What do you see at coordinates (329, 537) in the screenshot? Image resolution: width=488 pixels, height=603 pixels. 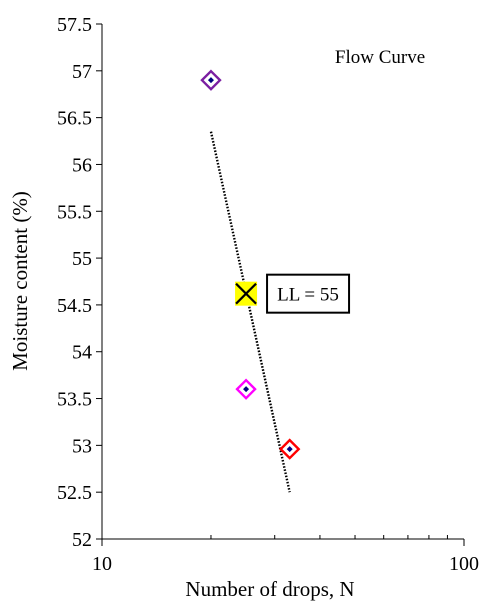 I see `x-minor-ticks` at bounding box center [329, 537].